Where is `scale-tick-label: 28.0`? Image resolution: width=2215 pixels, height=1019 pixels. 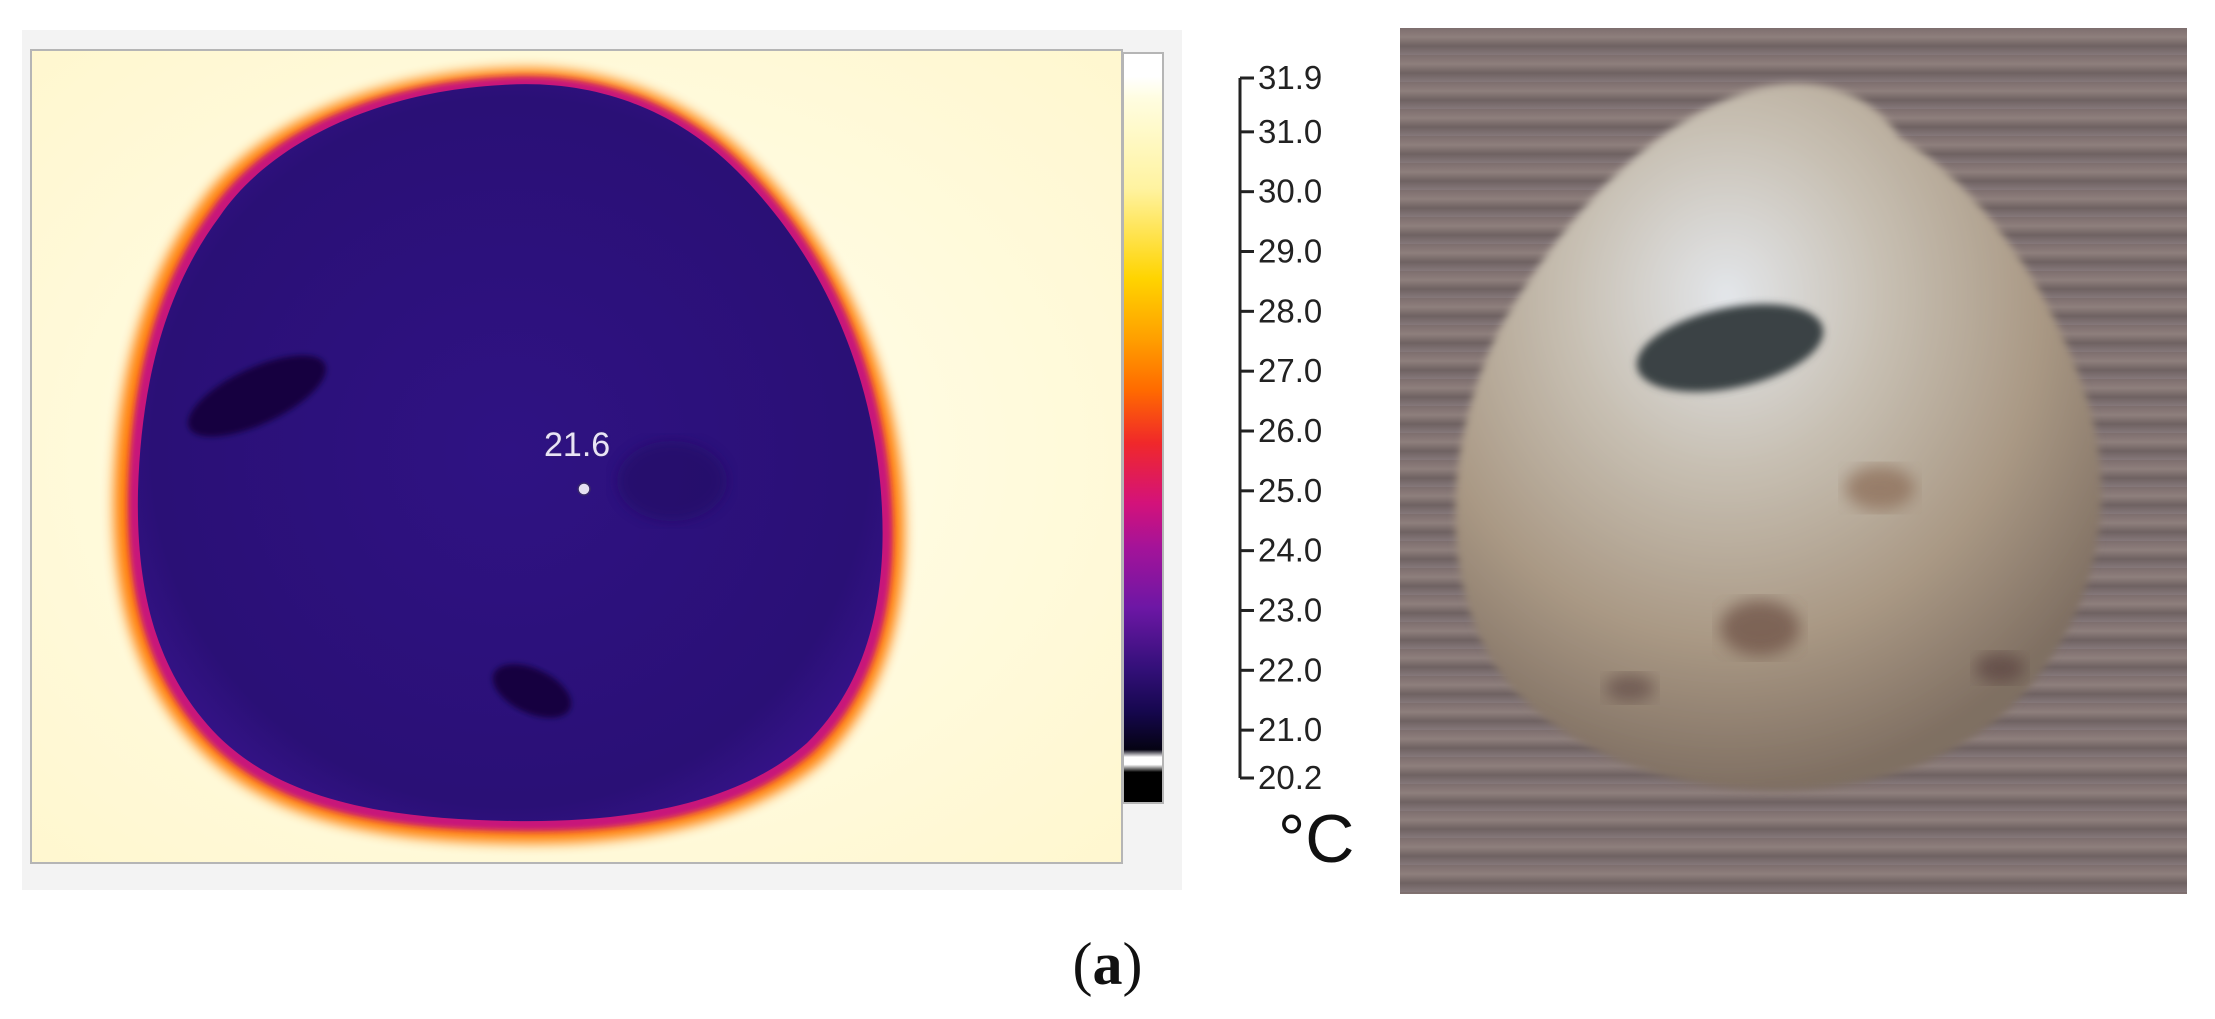 scale-tick-label: 28.0 is located at coordinates (1290, 310).